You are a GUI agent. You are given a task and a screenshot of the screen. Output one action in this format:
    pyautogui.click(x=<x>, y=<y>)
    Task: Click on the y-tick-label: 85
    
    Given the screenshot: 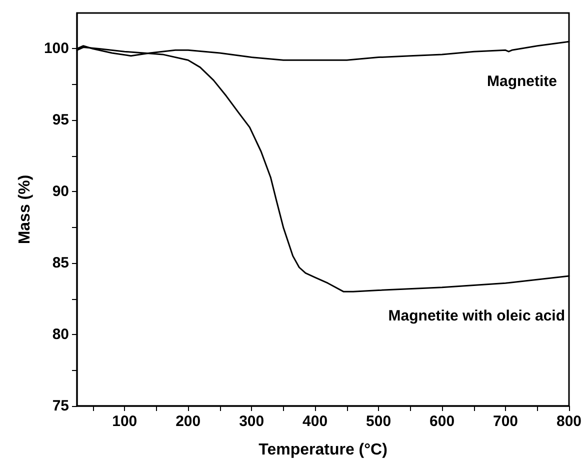 What is the action you would take?
    pyautogui.click(x=60, y=263)
    